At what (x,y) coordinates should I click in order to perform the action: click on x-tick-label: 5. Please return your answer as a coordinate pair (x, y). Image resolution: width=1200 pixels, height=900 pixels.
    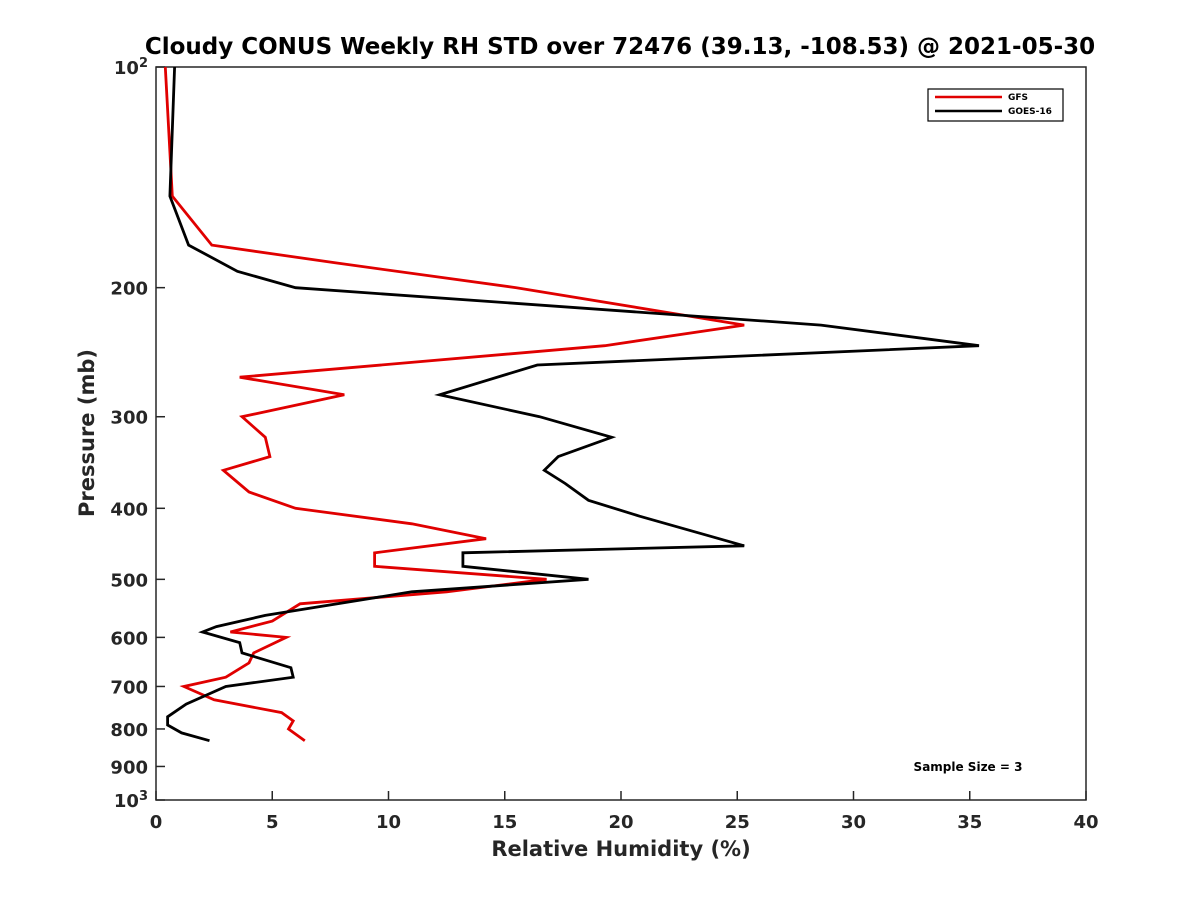
    Looking at the image, I should click on (272, 822).